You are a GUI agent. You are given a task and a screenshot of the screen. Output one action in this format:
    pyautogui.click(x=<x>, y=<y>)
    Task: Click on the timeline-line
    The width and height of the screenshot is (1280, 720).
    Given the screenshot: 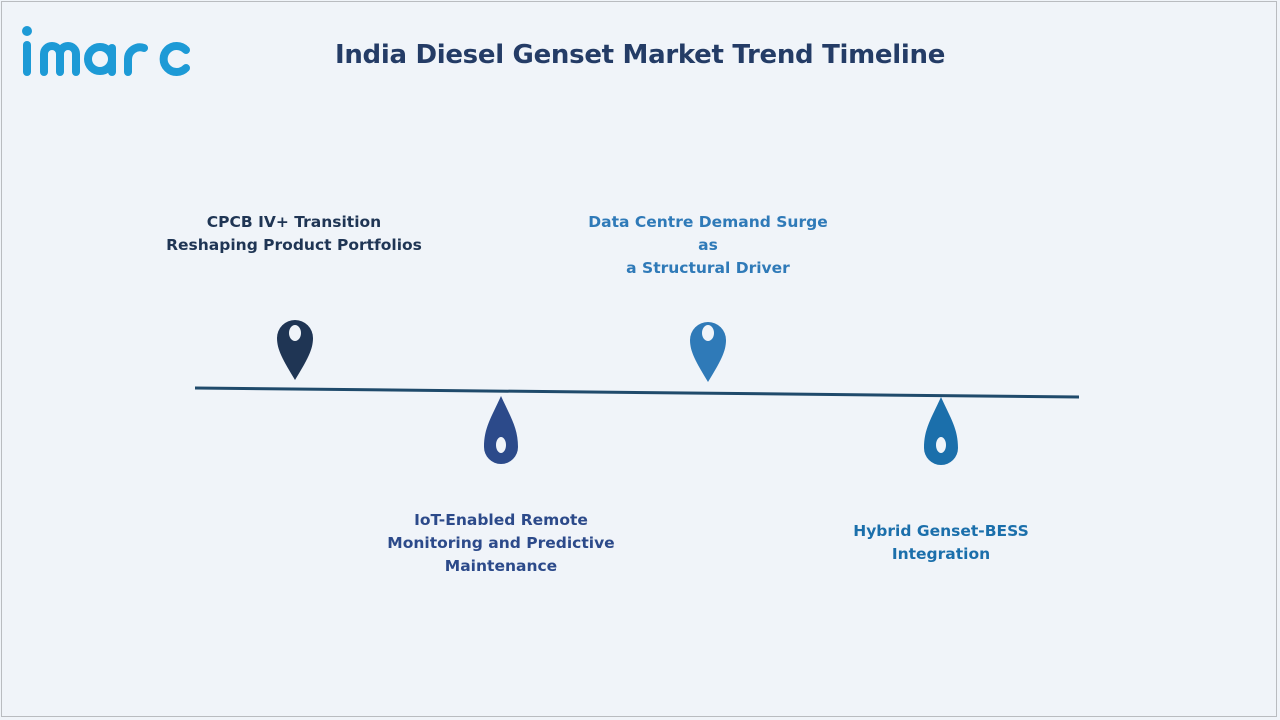 What is the action you would take?
    pyautogui.click(x=637, y=392)
    